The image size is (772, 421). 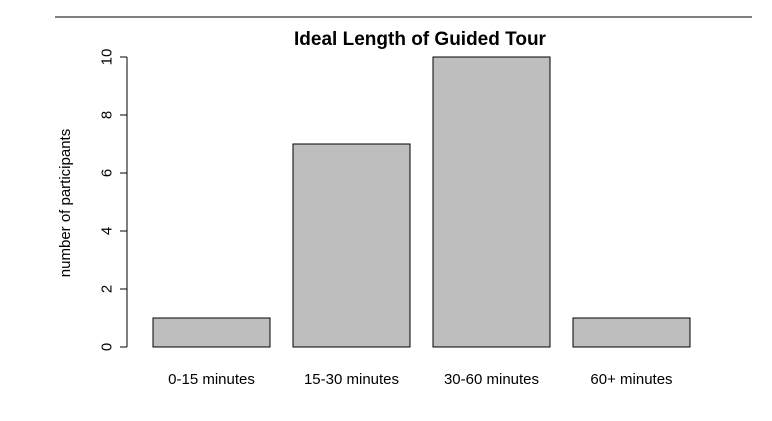 I want to click on y-axis-label: number of participants, so click(x=65, y=203).